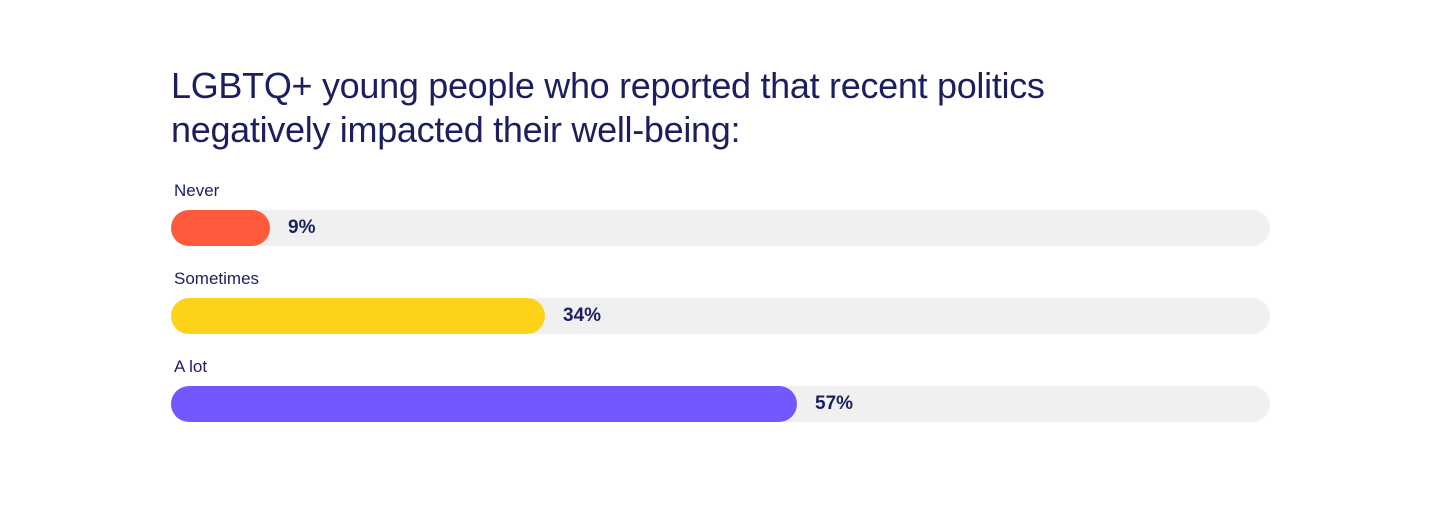 The height and width of the screenshot is (518, 1440). I want to click on bar-track: 9%, so click(720, 228).